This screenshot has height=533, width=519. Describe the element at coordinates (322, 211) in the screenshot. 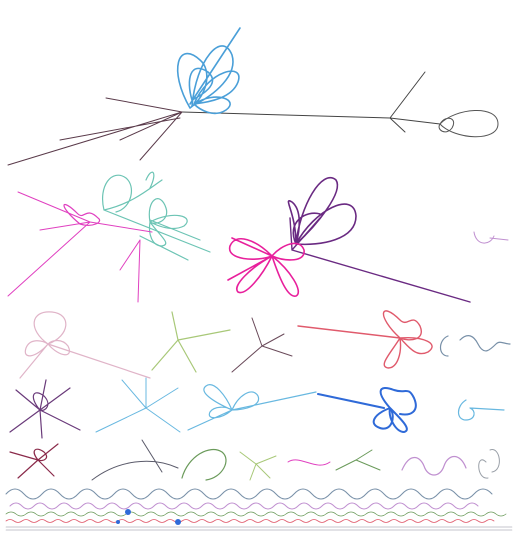

I see `tree-purple-flower` at that location.